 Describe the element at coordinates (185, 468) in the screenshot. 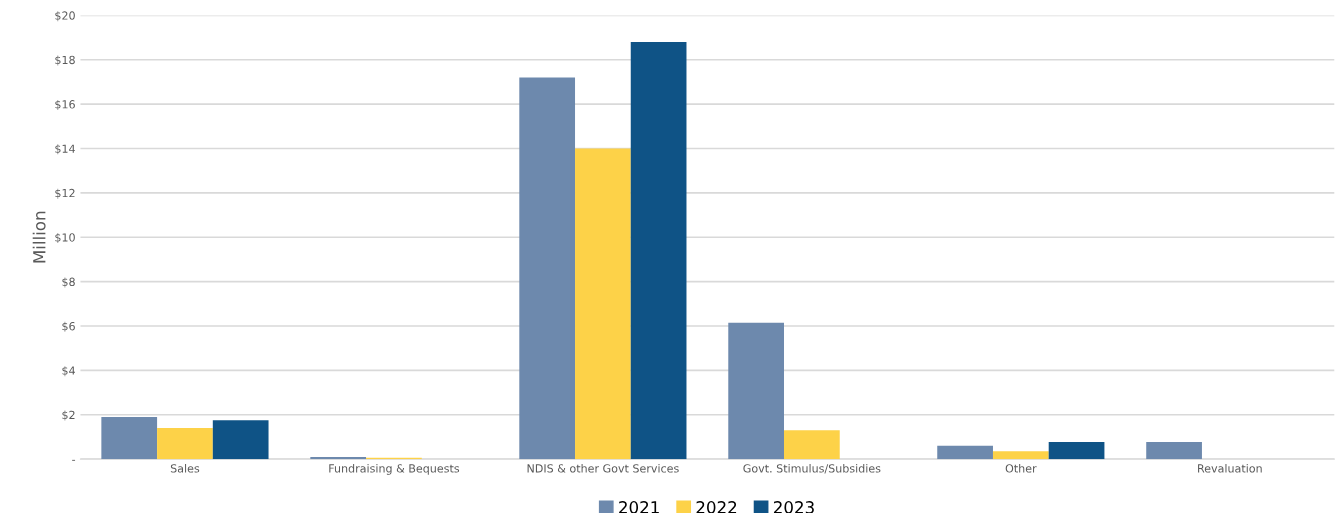

I see `x-tick-label: Sales` at that location.